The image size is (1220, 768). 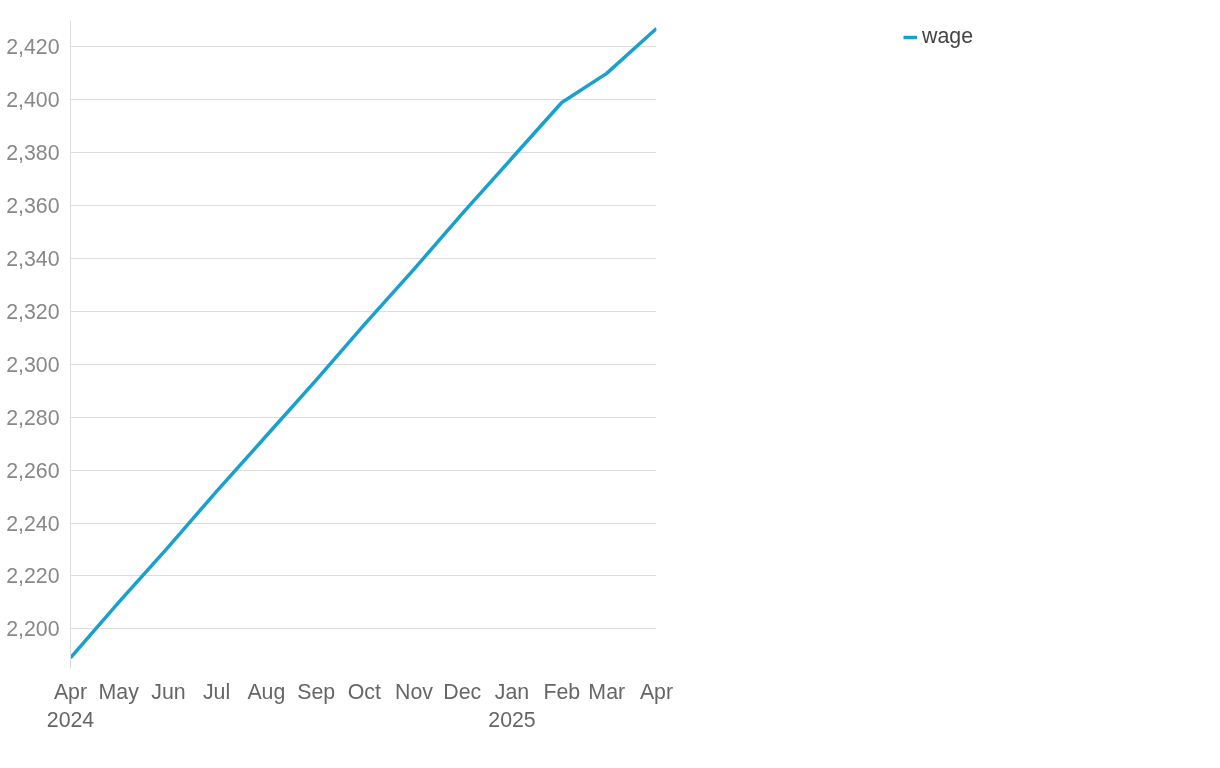 What do you see at coordinates (947, 36) in the screenshot?
I see `legend-label: wage` at bounding box center [947, 36].